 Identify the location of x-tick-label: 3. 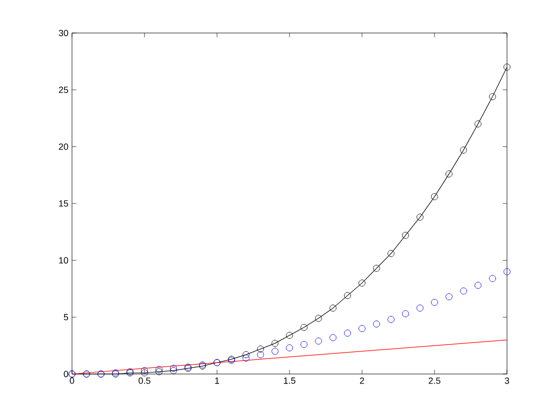
(507, 381).